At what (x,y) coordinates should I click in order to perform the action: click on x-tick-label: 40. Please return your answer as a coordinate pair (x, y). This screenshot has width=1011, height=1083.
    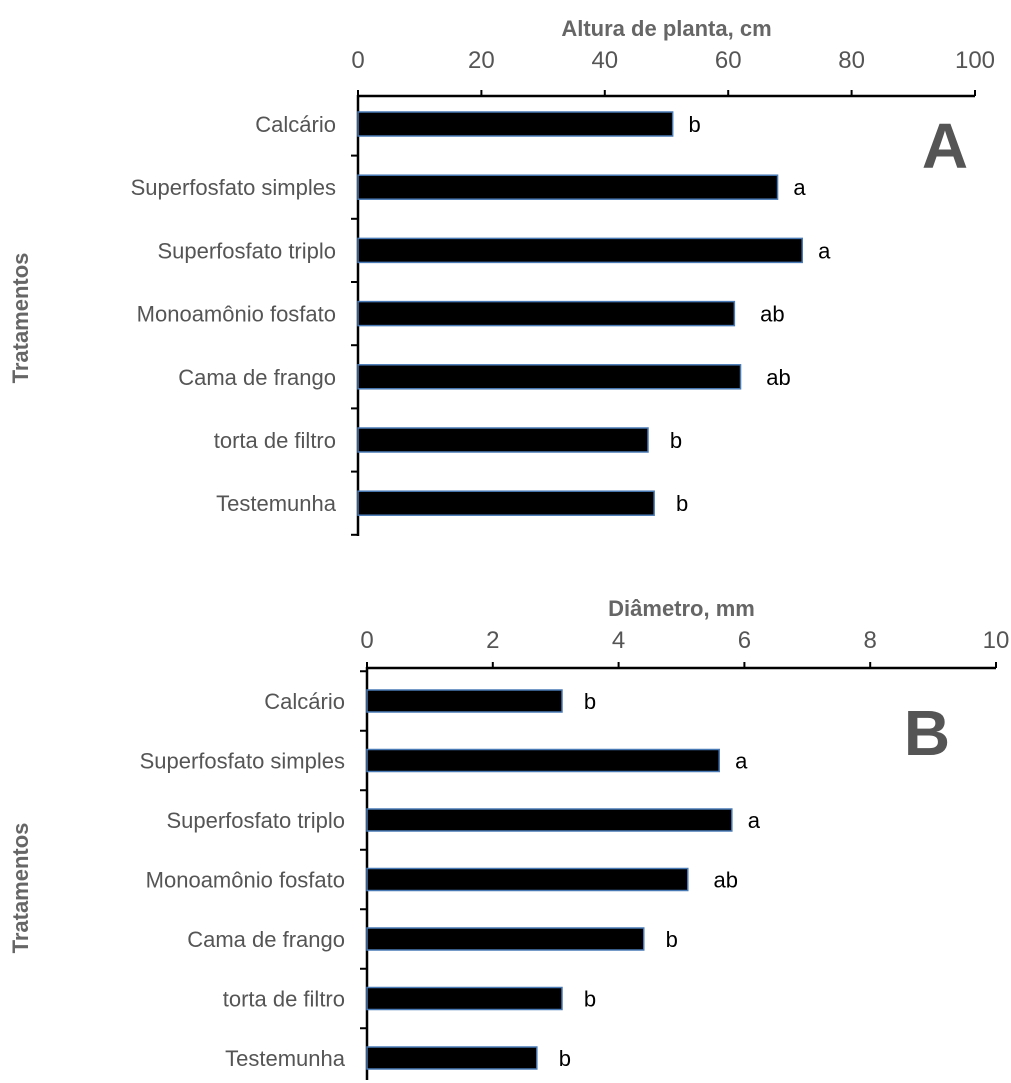
    Looking at the image, I should click on (604, 60).